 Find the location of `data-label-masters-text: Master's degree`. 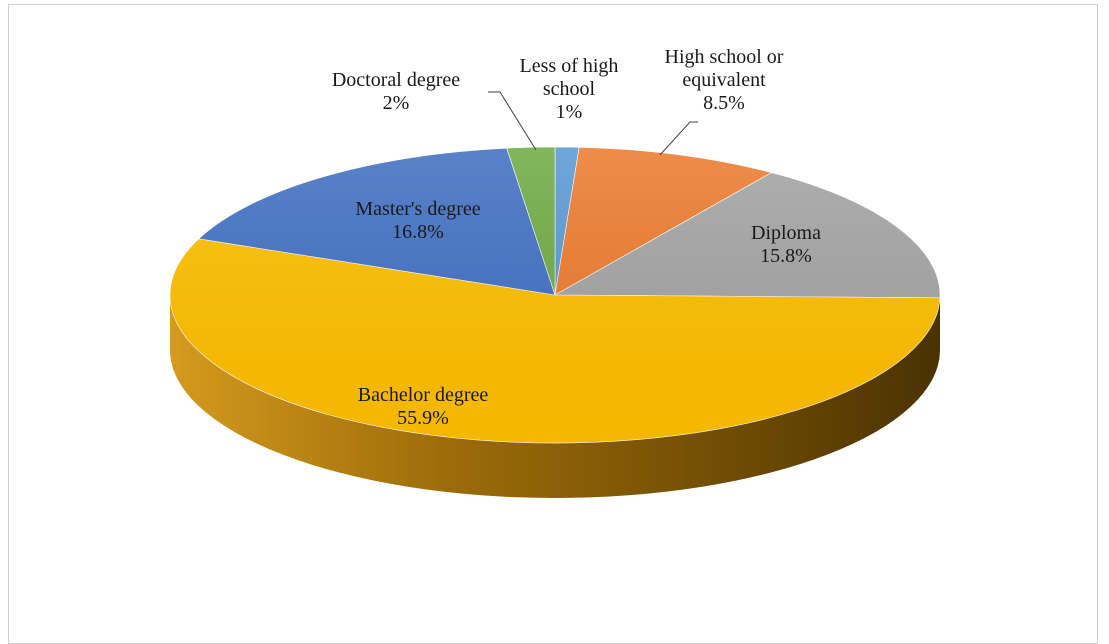

data-label-masters-text: Master's degree is located at coordinates (417, 209).